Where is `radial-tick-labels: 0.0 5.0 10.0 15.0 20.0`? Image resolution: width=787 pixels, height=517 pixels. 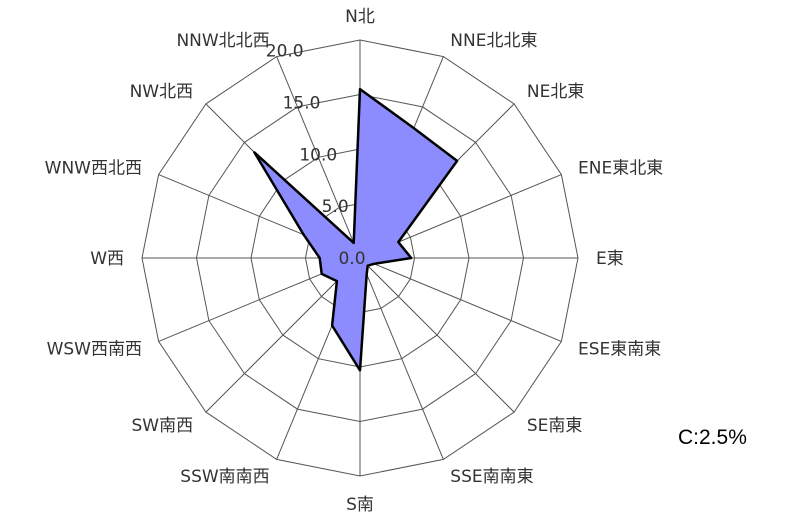 radial-tick-labels: 0.0 5.0 10.0 15.0 20.0 is located at coordinates (316, 155).